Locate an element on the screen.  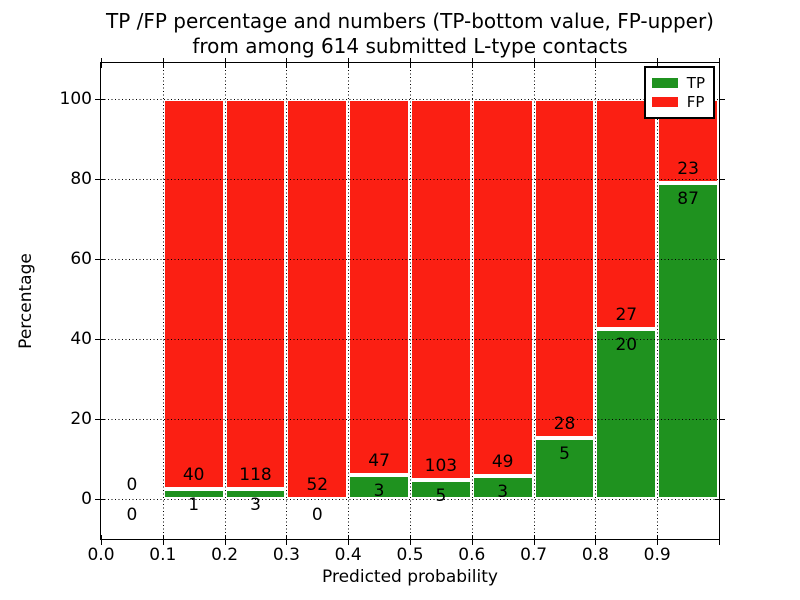
tp-count-label: 1 is located at coordinates (194, 505).